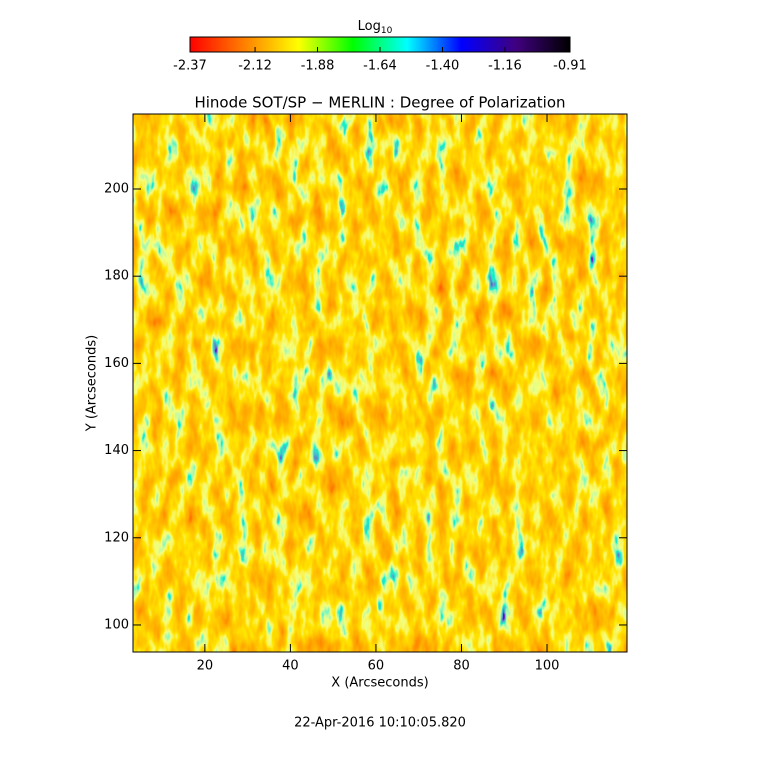 Image resolution: width=759 pixels, height=768 pixels. I want to click on y-axis-label: Y (Arcseconds), so click(92, 383).